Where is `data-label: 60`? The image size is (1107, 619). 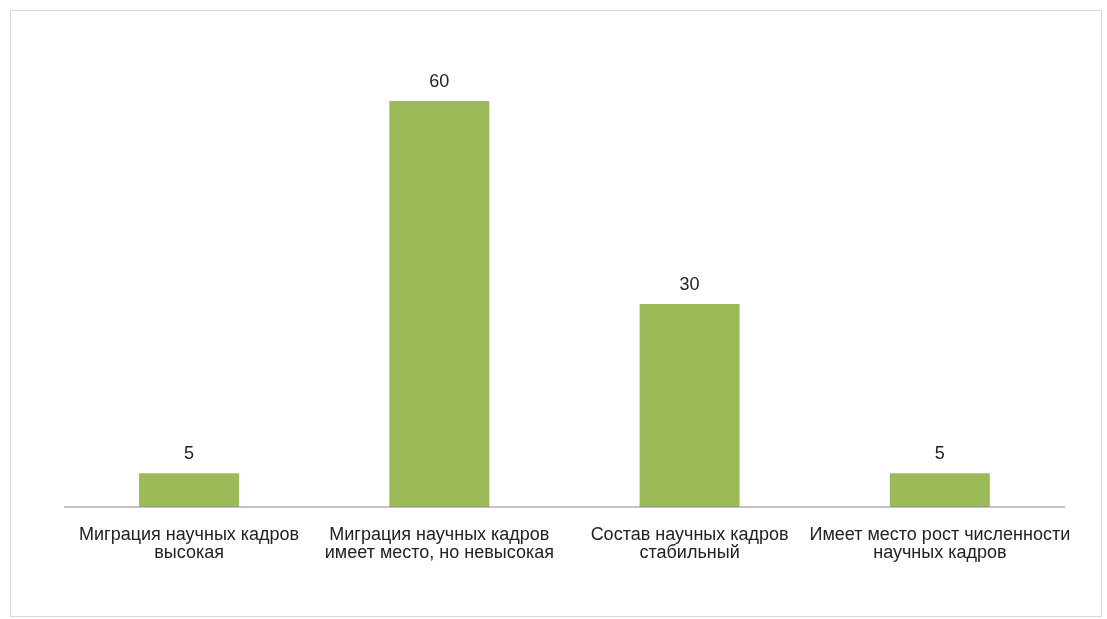 data-label: 60 is located at coordinates (439, 81).